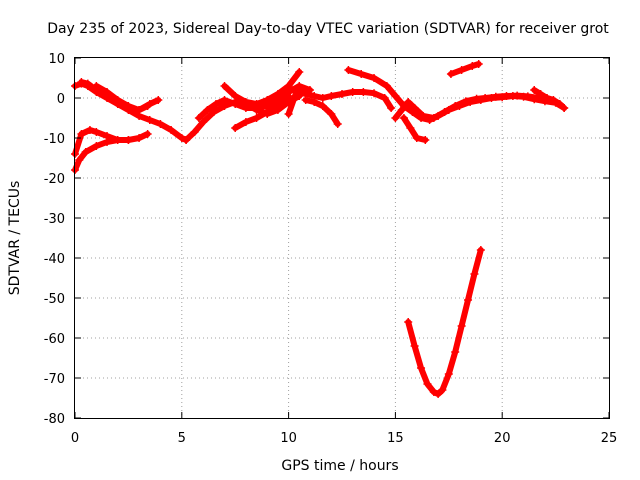 The width and height of the screenshot is (640, 480). I want to click on y-axis-label: SDTVAR / TECUs, so click(15, 238).